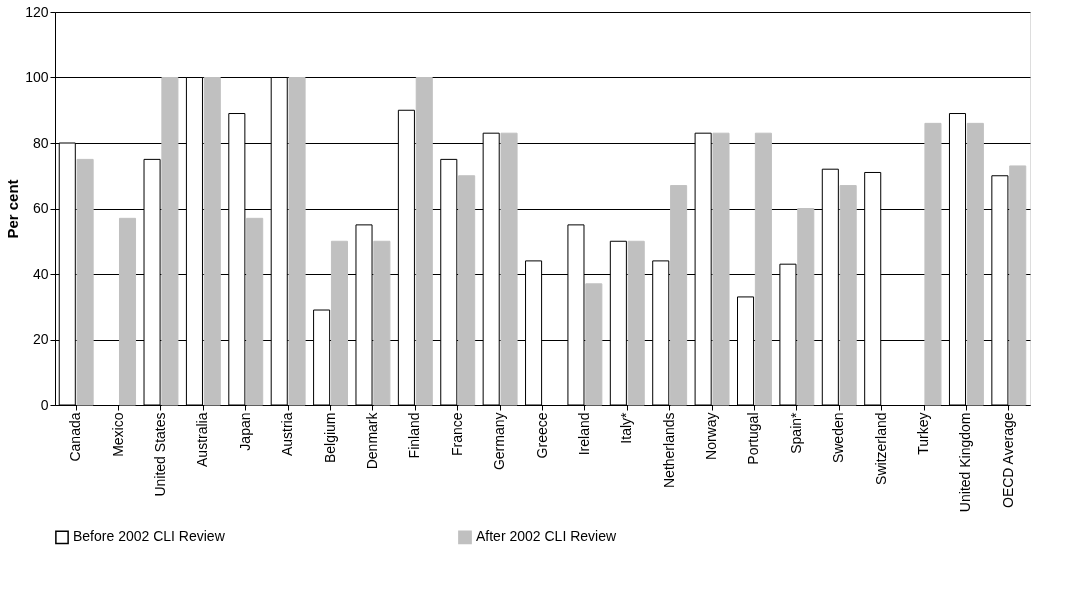 The width and height of the screenshot is (1078, 595). I want to click on x-tick-label: Belgium, so click(329, 438).